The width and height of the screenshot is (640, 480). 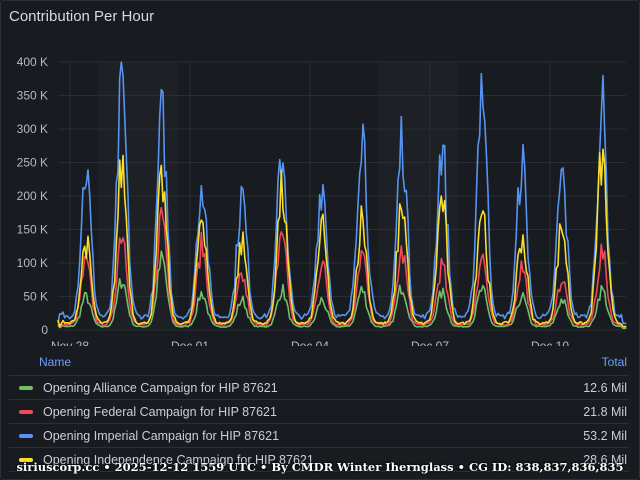 I want to click on x-tick-label: Dec 04, so click(x=310, y=342).